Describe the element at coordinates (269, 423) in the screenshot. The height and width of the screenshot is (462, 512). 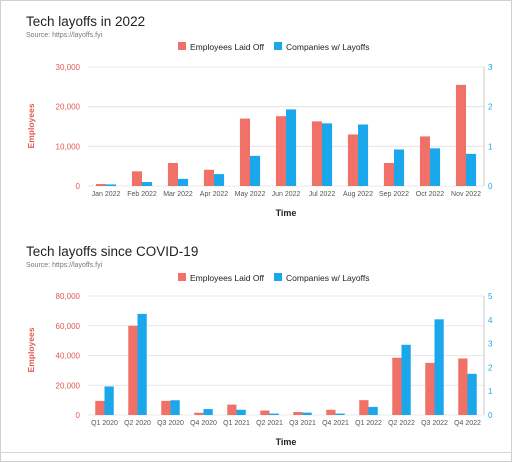
I see `x-tick-label: Q2 2021` at that location.